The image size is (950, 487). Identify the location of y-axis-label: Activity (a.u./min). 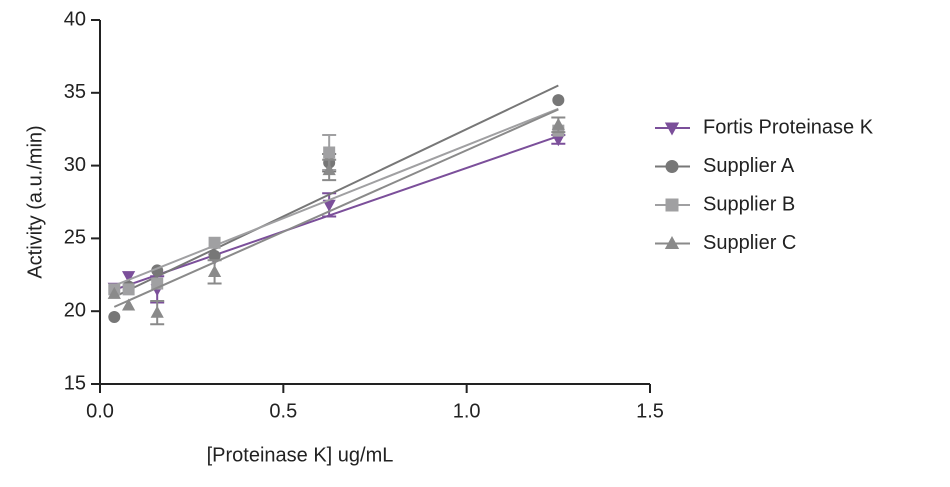
(35, 201).